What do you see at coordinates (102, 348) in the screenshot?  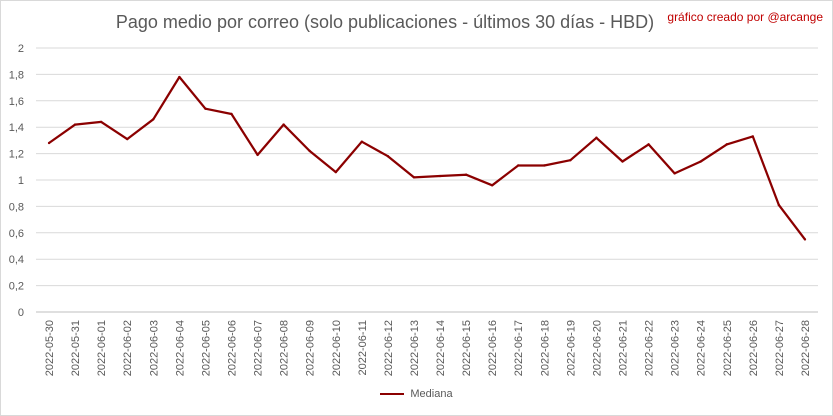 I see `x-tick-label: 2022-06-01` at bounding box center [102, 348].